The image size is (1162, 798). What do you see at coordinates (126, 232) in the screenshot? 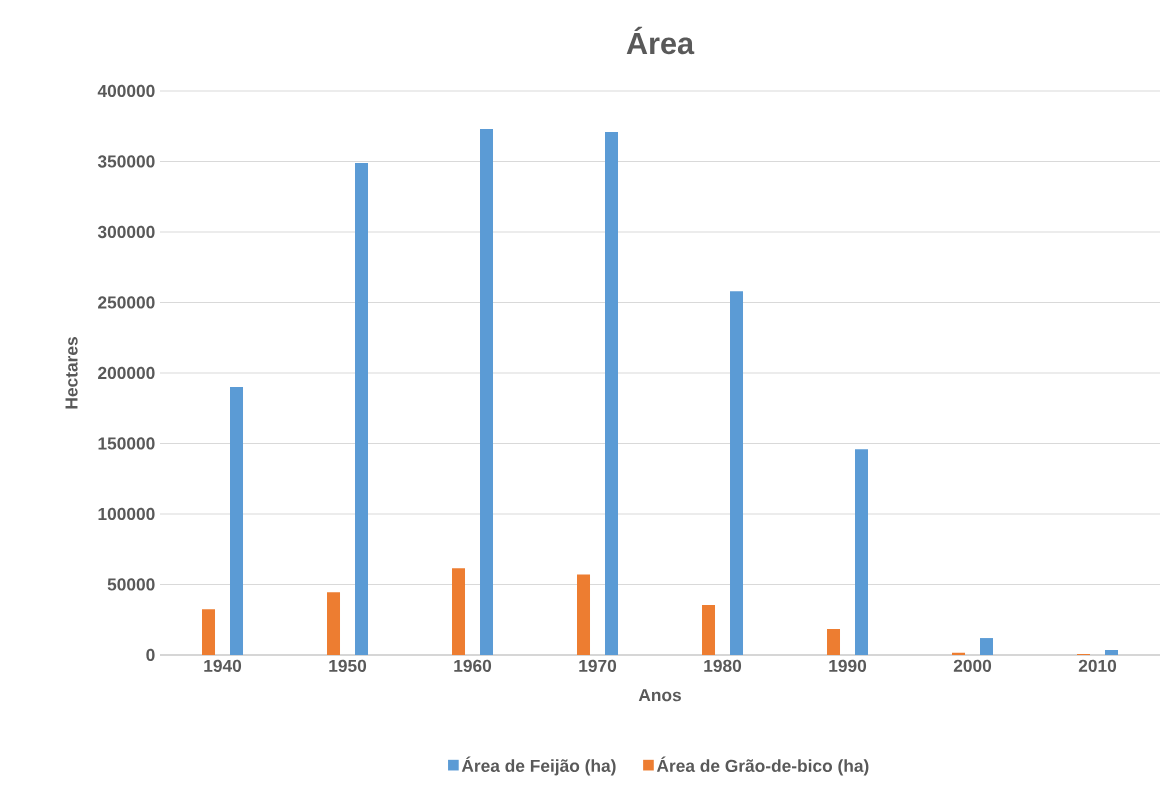
I see `y-tick-label: 300000` at bounding box center [126, 232].